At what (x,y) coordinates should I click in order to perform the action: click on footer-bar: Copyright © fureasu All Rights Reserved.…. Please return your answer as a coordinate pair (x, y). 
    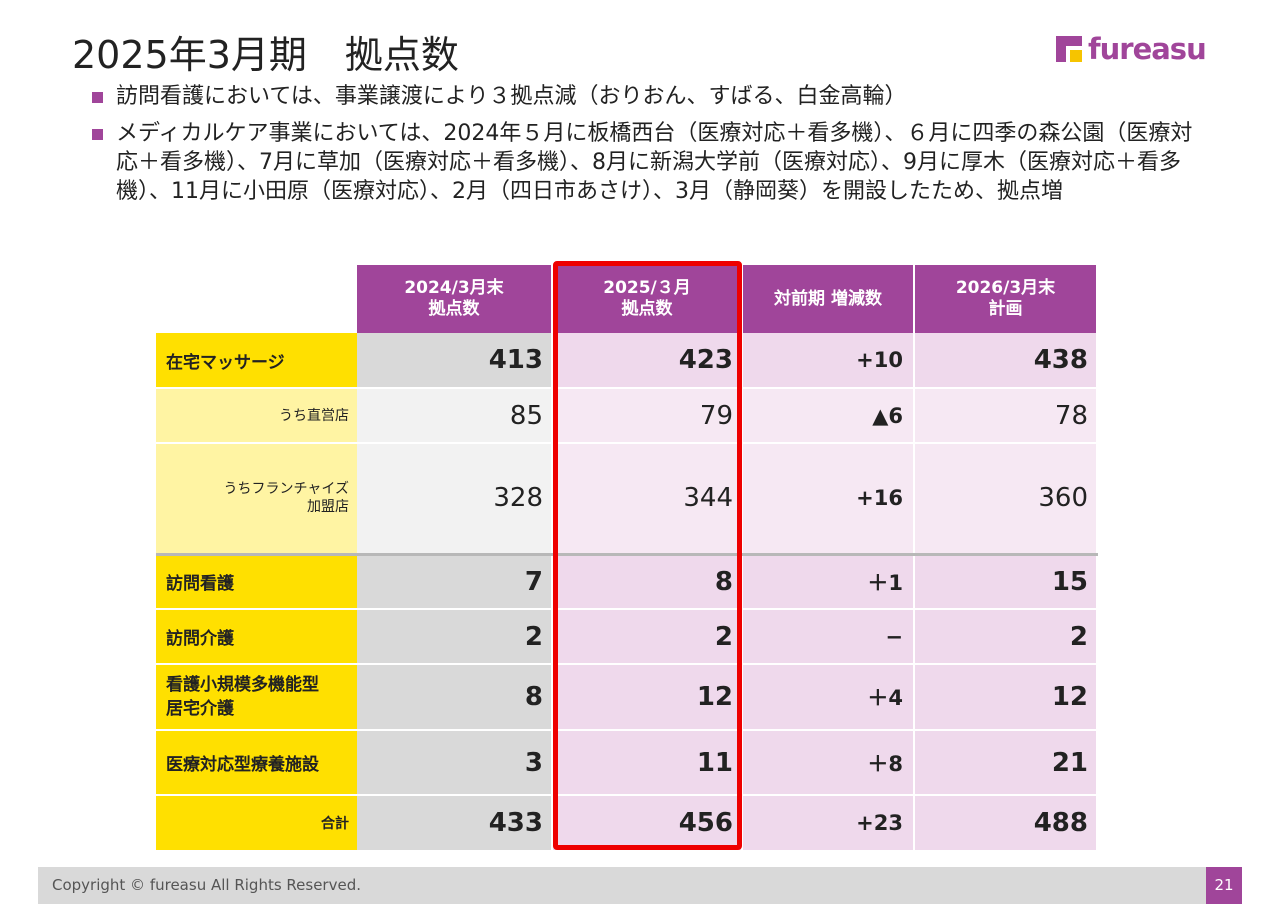
    Looking at the image, I should click on (640, 885).